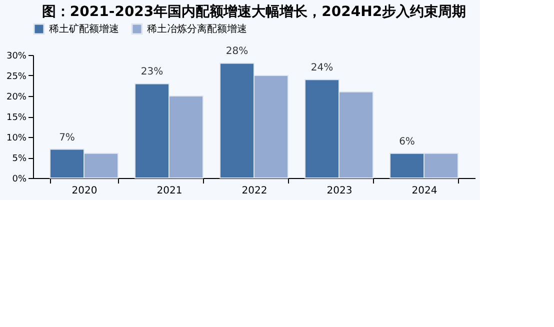 The height and width of the screenshot is (327, 554). I want to click on y-tick-label: 30%, so click(16, 57).